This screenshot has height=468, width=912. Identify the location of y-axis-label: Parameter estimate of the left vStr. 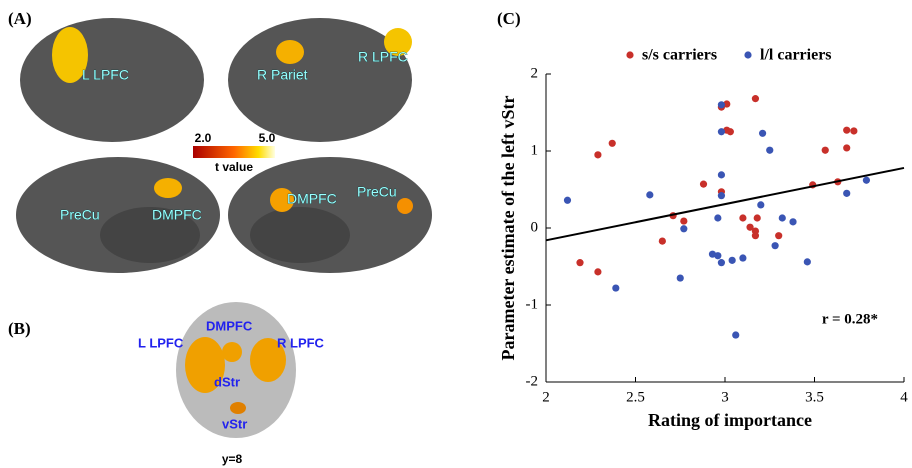
(508, 227).